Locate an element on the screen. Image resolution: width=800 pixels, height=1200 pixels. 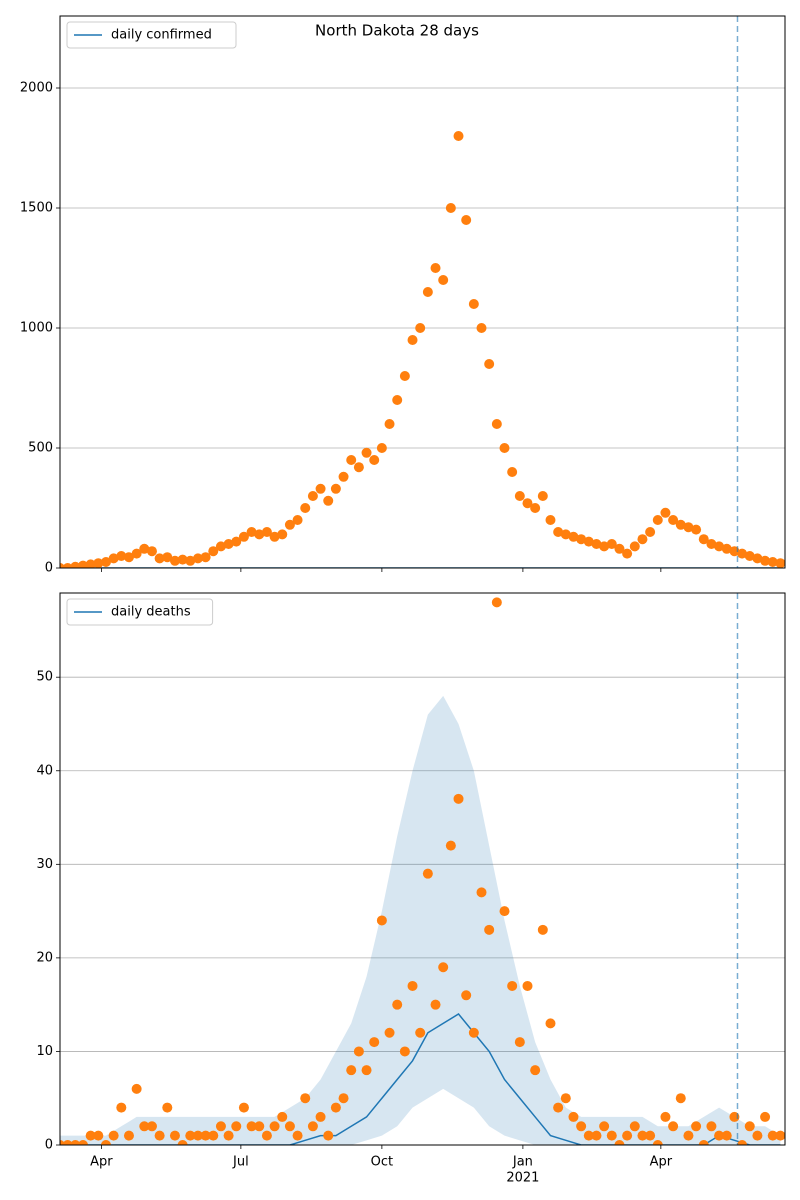
x-tick-label: Oct is located at coordinates (382, 1162).